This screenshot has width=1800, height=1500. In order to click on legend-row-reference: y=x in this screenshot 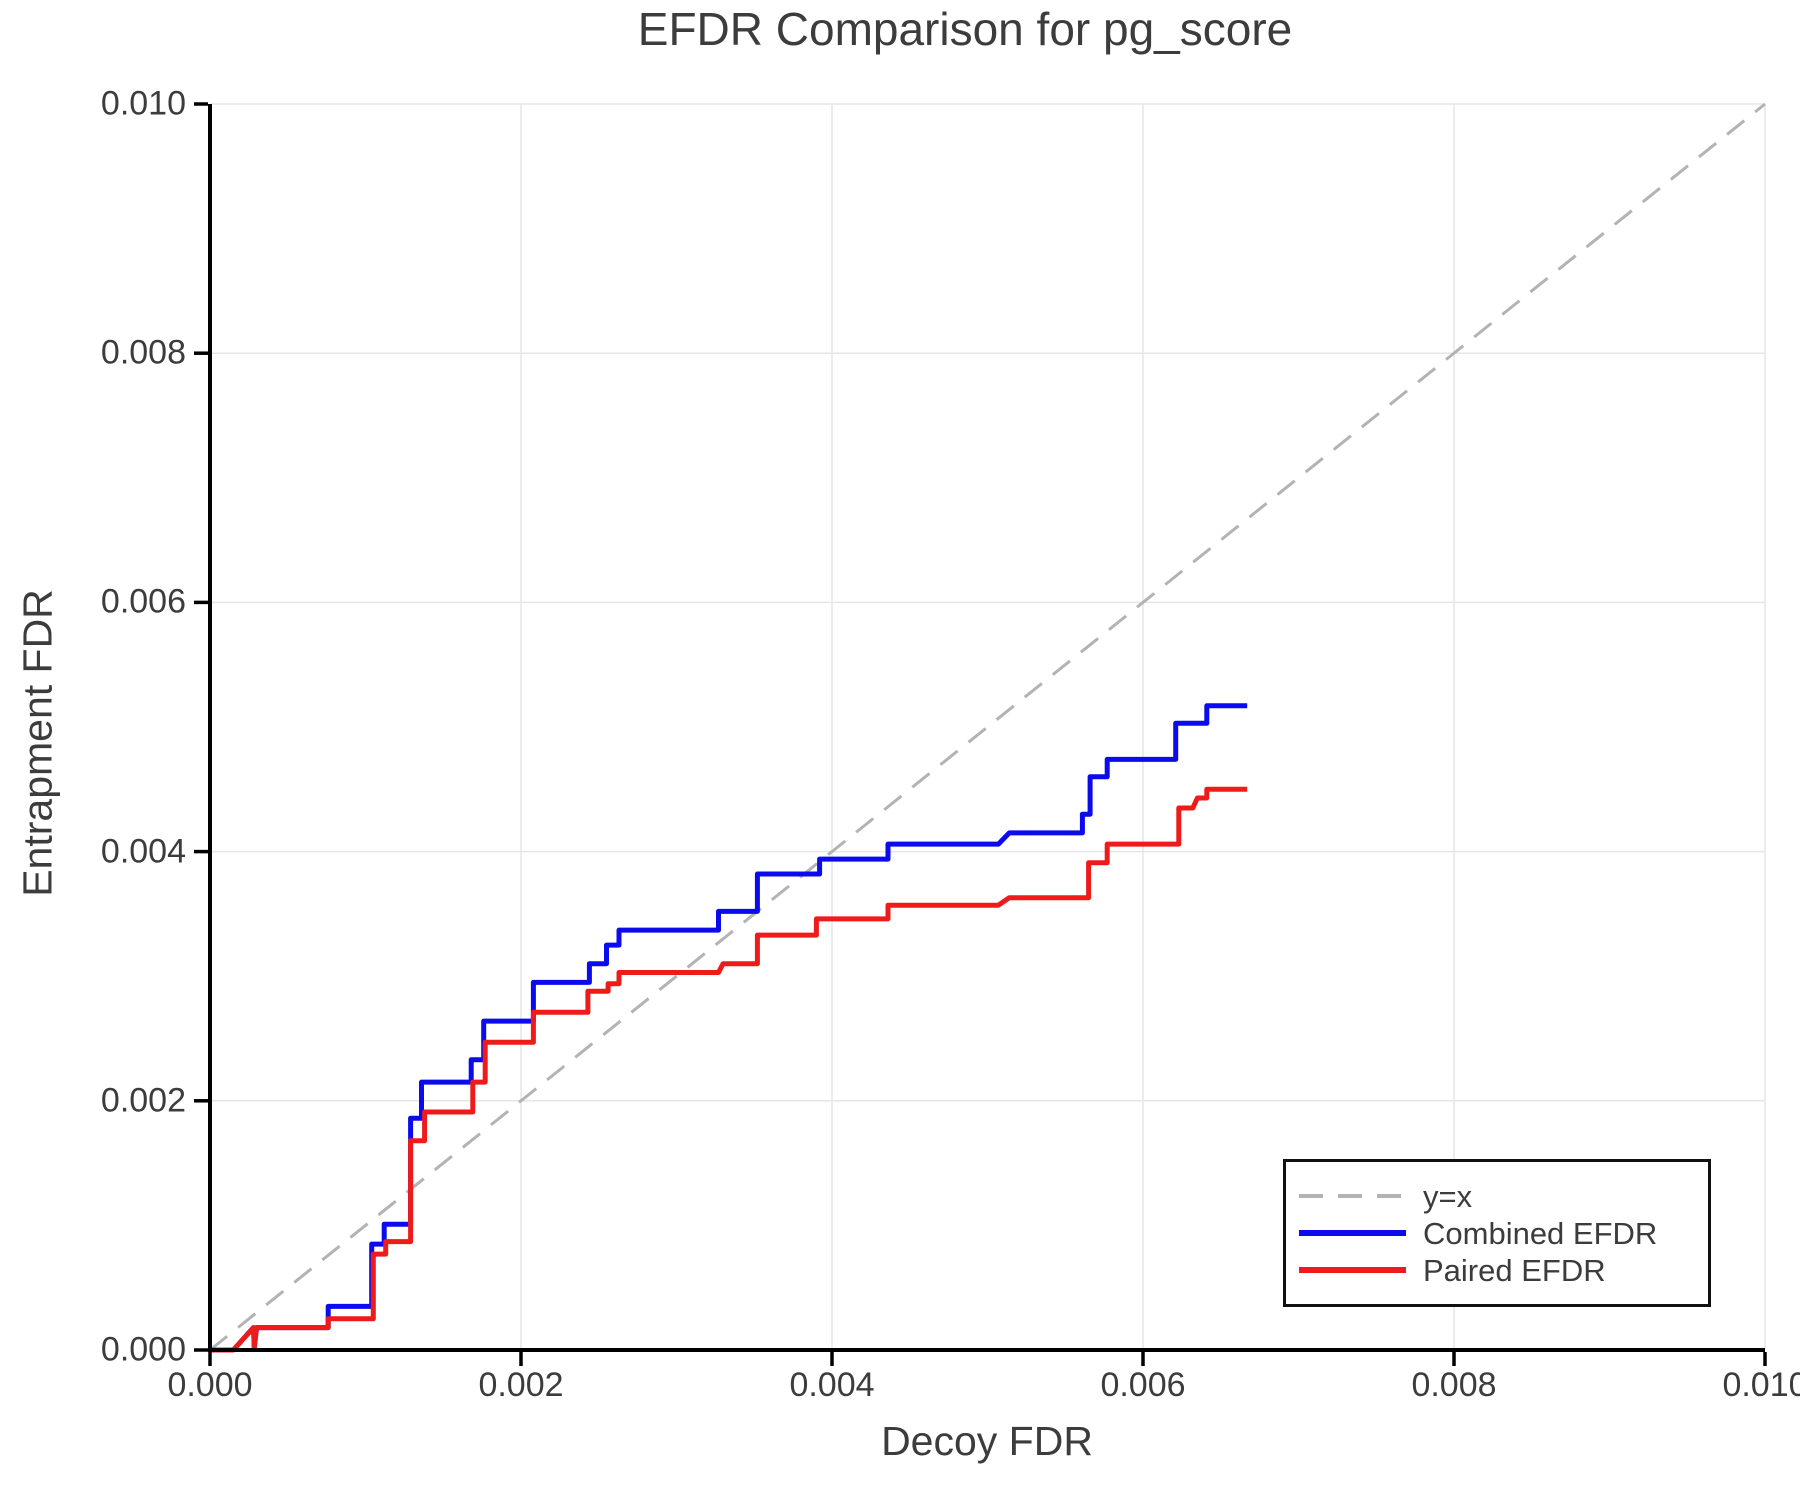, I will do `click(1503, 1196)`.